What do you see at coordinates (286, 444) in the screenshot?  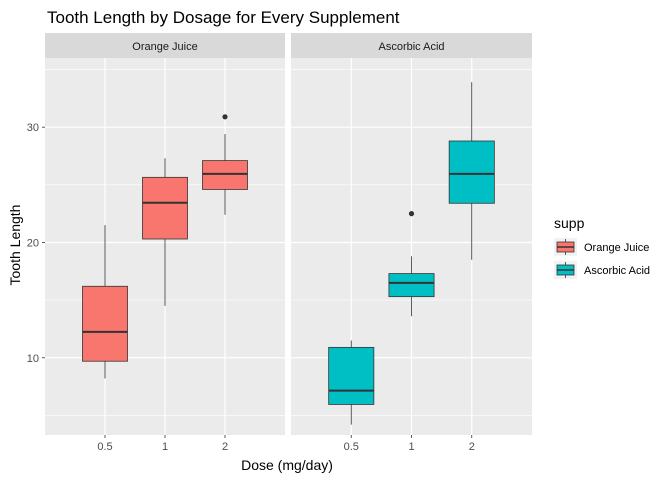 I see `x-axis: 0.5 1 2 0.5 1 2` at bounding box center [286, 444].